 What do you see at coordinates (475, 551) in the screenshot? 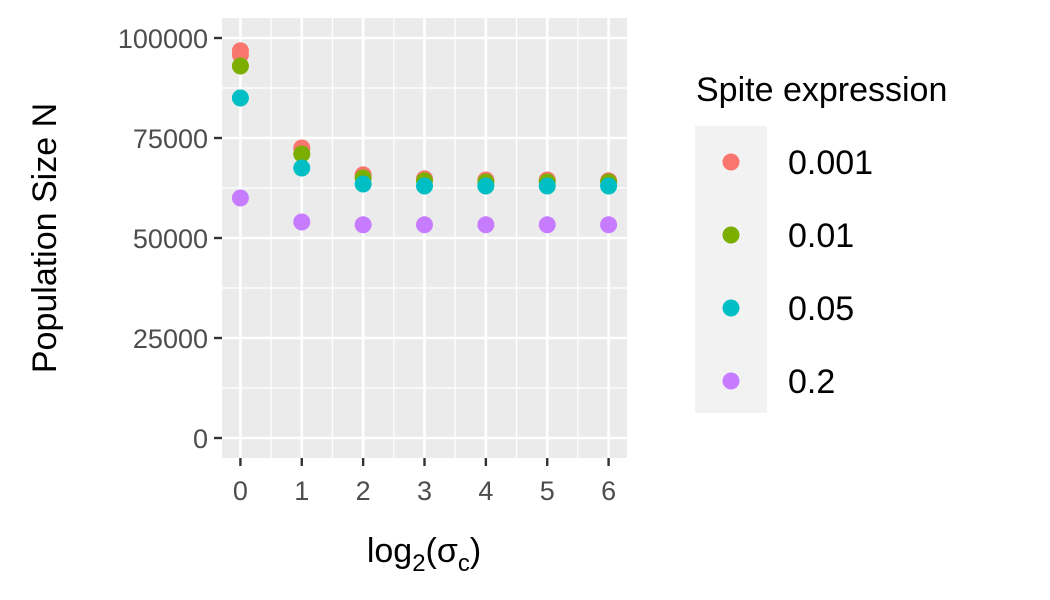
I see `x-title-close: )` at bounding box center [475, 551].